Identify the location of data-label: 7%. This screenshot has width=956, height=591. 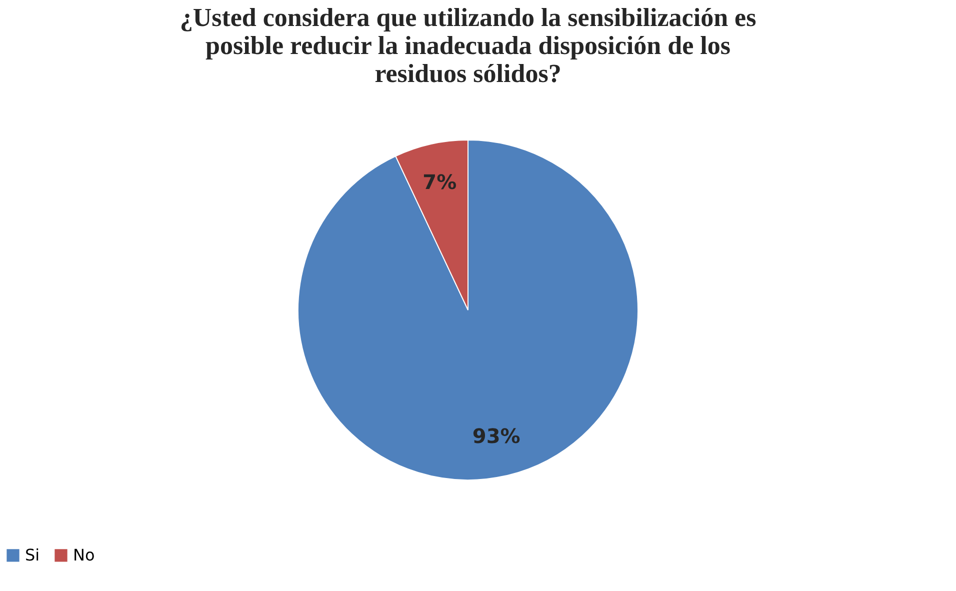
(439, 182).